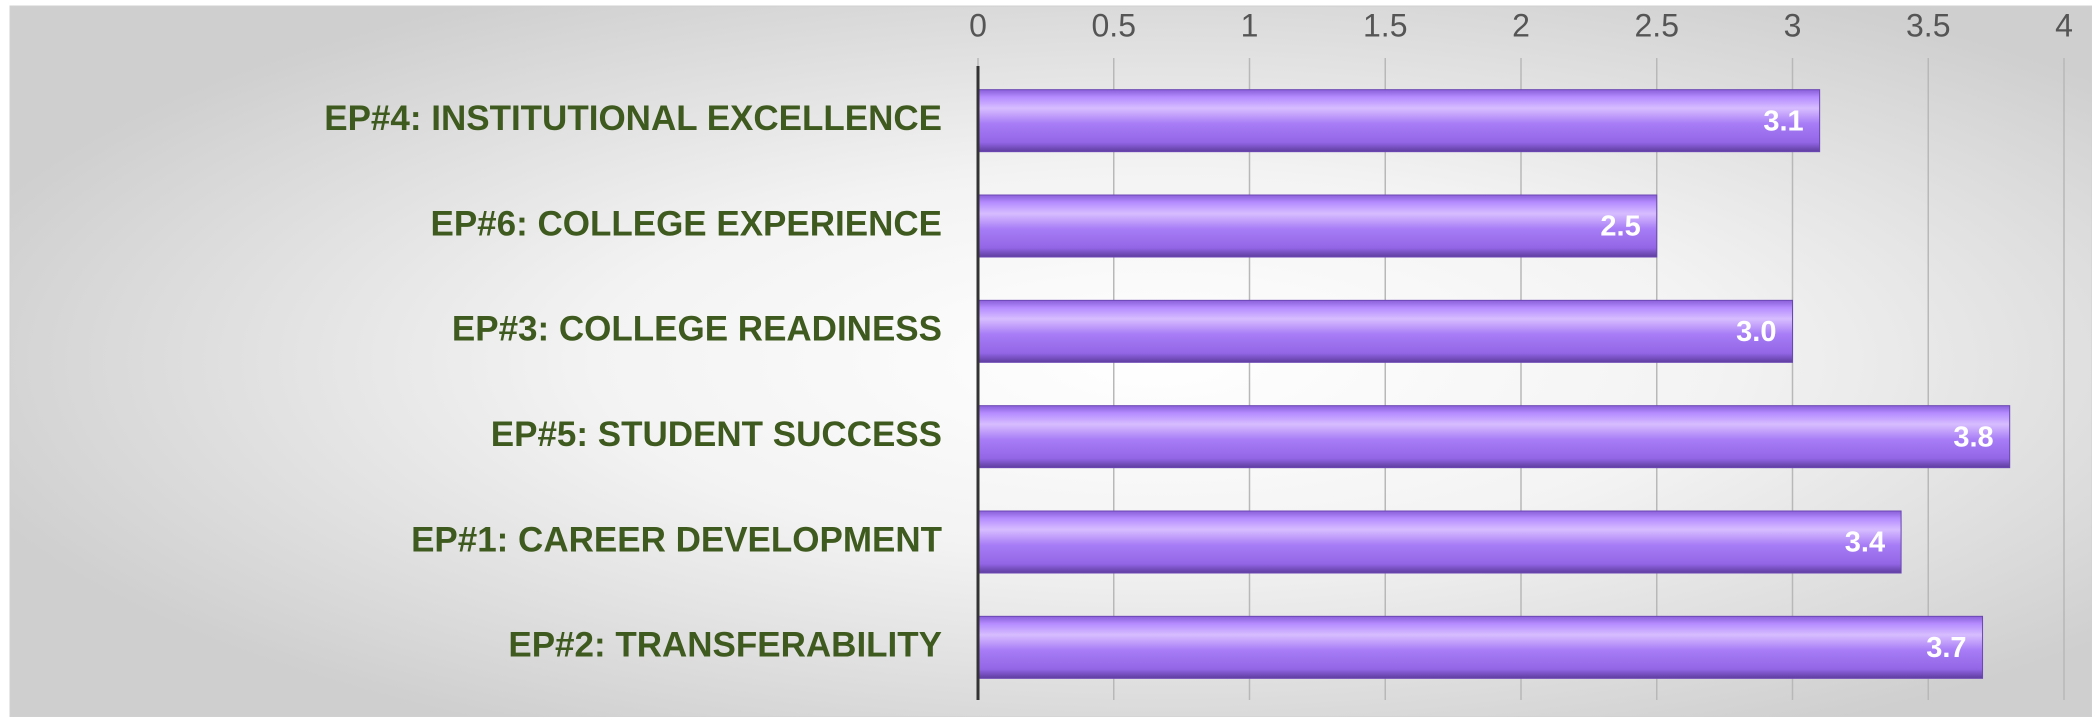 Image resolution: width=2092 pixels, height=717 pixels. I want to click on category-label: EP#3: COLLEGE READINESS, so click(697, 329).